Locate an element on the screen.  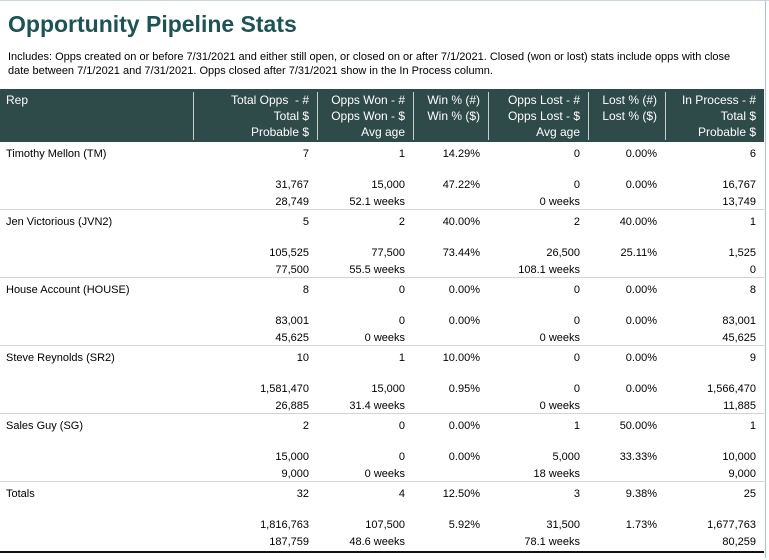
cell-win-pct: 10.00% 0.95% is located at coordinates (450, 382).